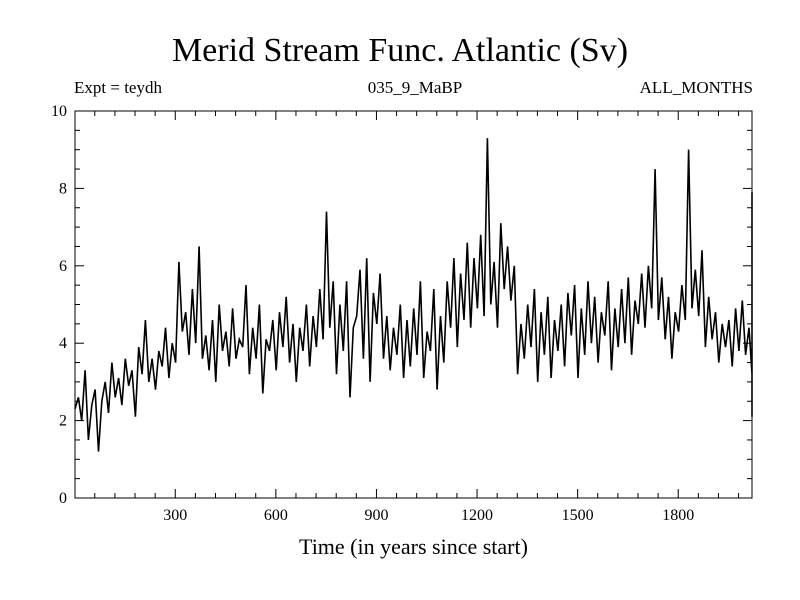  Describe the element at coordinates (696, 87) in the screenshot. I see `months-label: ALL_MONTHS` at that location.